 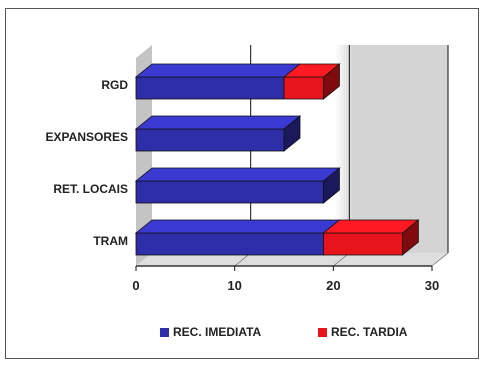 What do you see at coordinates (87, 163) in the screenshot?
I see `category-labels: RGD EXPANSORES RET. LOCAIS TRAM` at bounding box center [87, 163].